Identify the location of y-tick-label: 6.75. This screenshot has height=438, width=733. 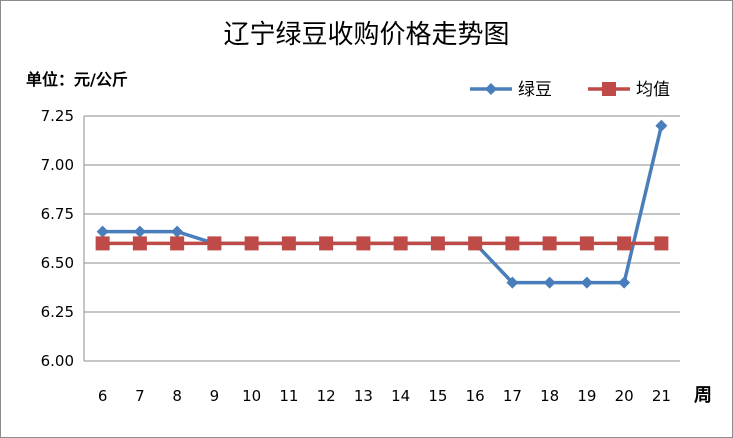
(57, 214).